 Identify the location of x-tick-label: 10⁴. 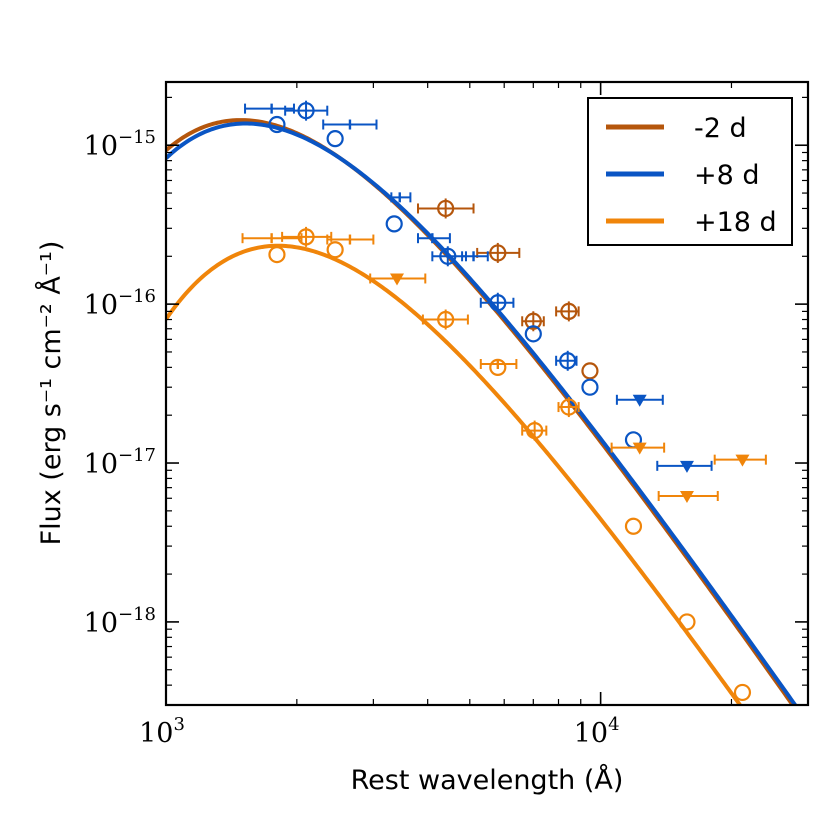
(597, 731).